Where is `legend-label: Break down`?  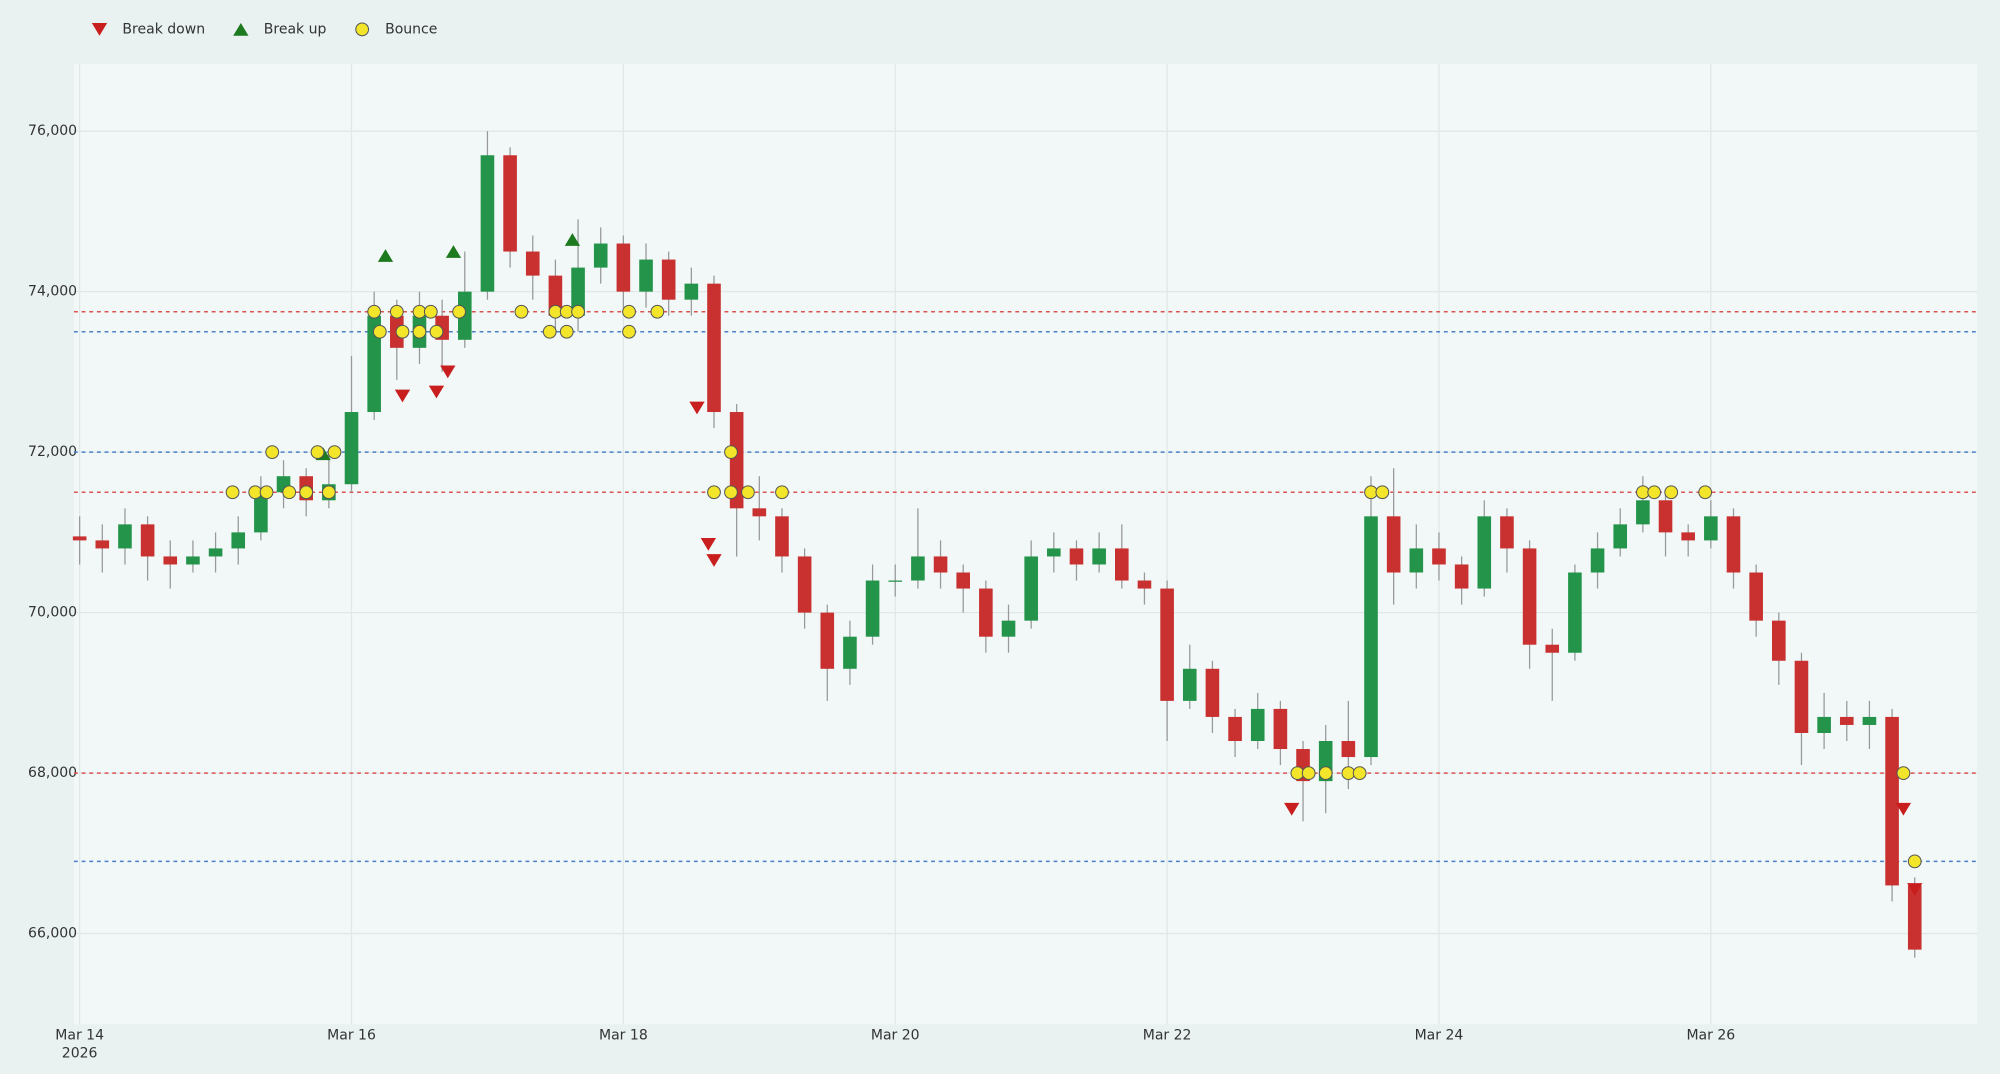
legend-label: Break down is located at coordinates (163, 29).